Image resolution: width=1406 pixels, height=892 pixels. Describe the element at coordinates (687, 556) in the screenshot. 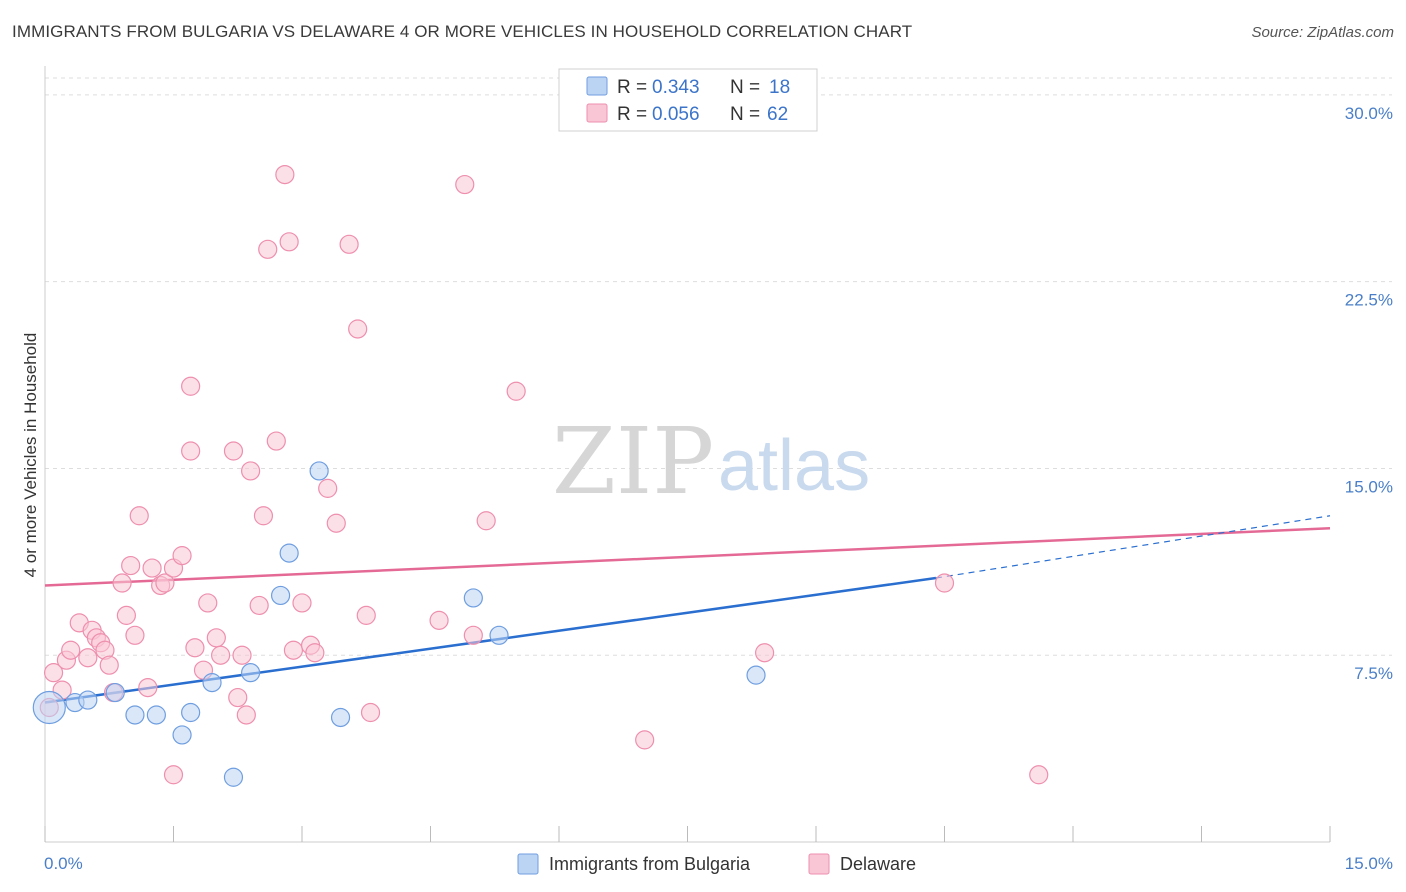

I see `trendline-delaware` at that location.